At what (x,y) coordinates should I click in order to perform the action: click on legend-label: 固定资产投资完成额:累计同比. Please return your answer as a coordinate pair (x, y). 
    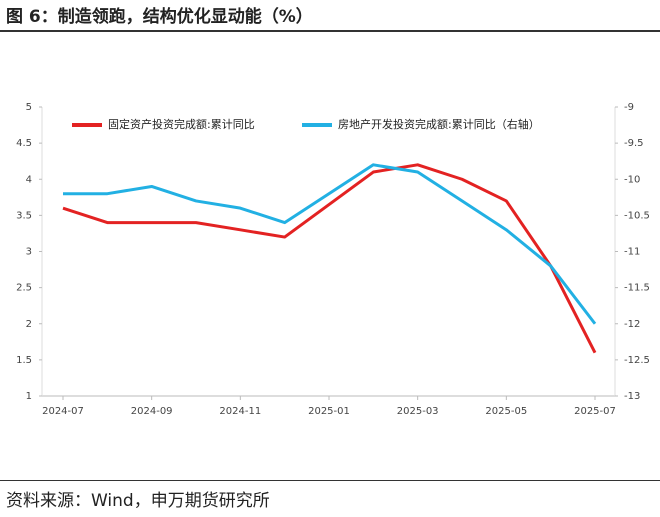
    Looking at the image, I should click on (181, 124).